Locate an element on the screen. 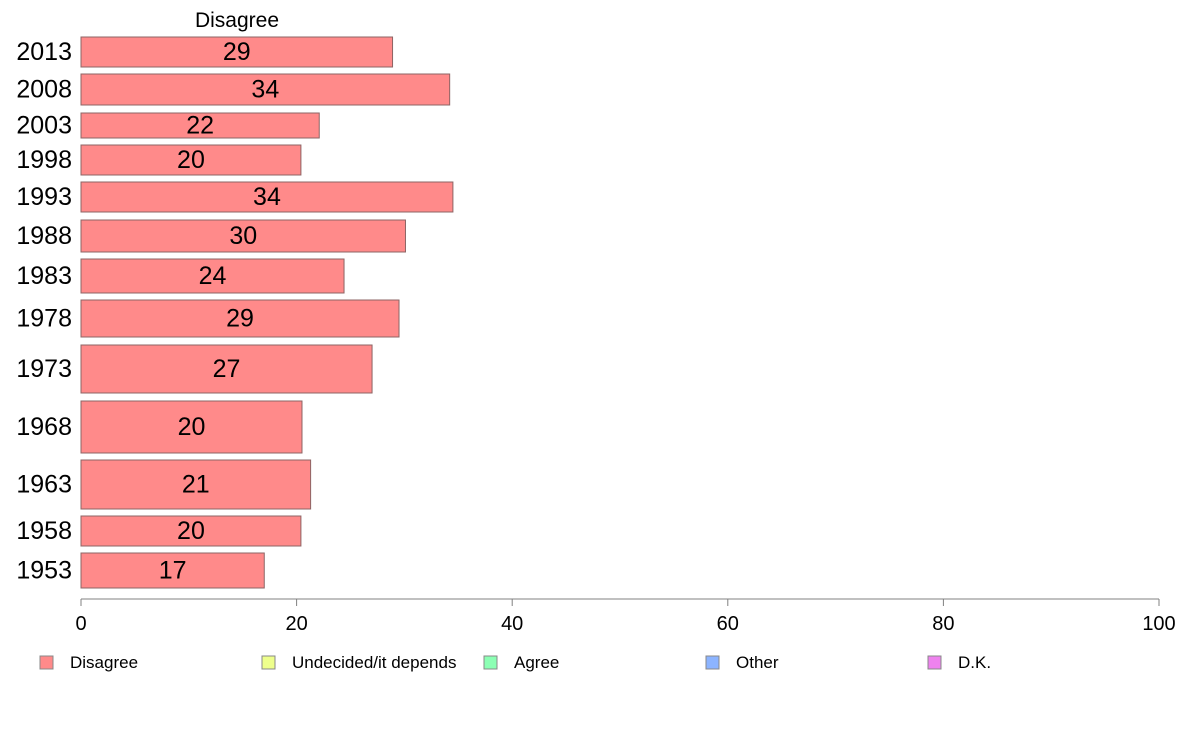 The height and width of the screenshot is (736, 1188). value-label-1993: 34 is located at coordinates (267, 197).